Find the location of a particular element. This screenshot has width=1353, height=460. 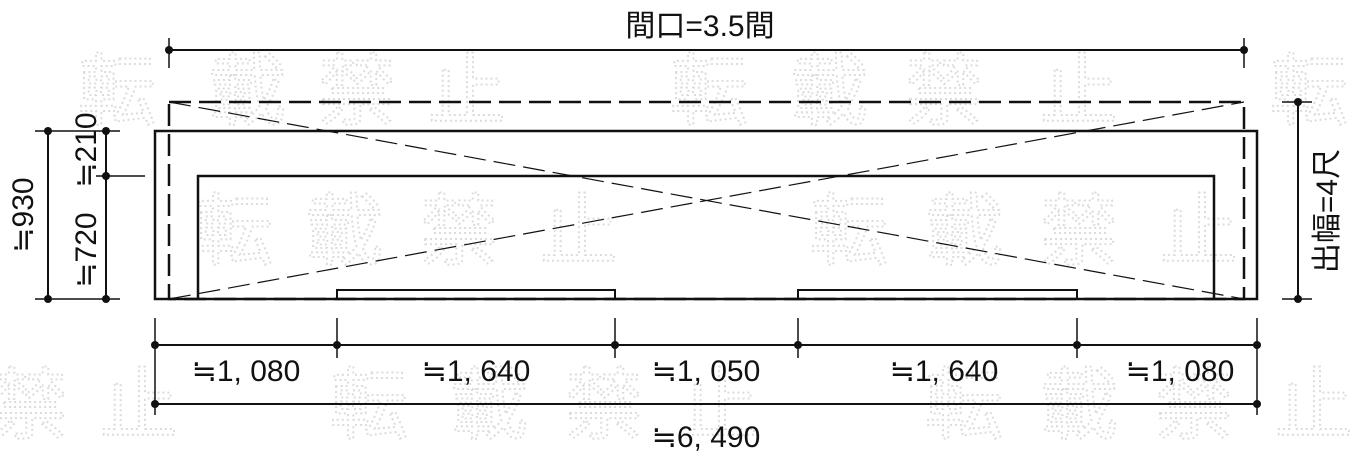

frontage-dimension is located at coordinates (706, 53).